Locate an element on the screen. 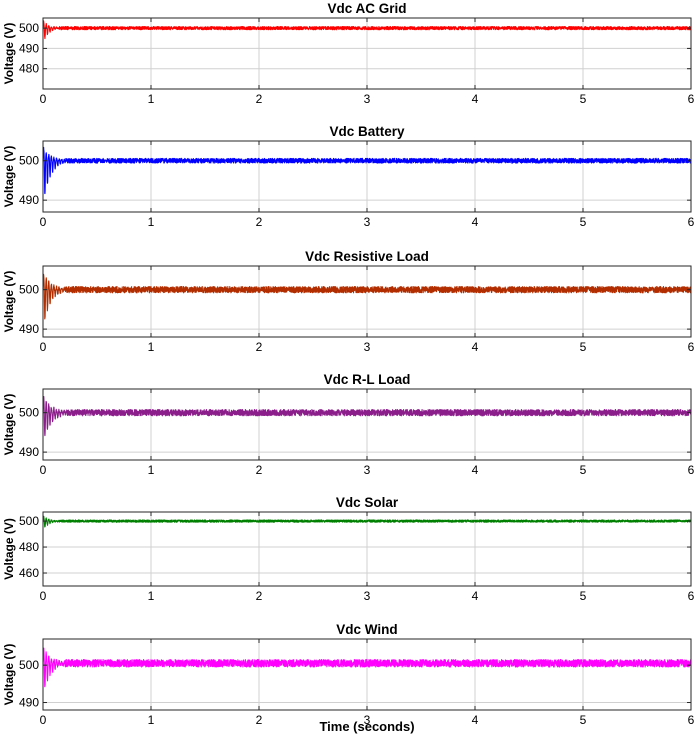  subplot-title: Vdc AC Grid is located at coordinates (366, 8).